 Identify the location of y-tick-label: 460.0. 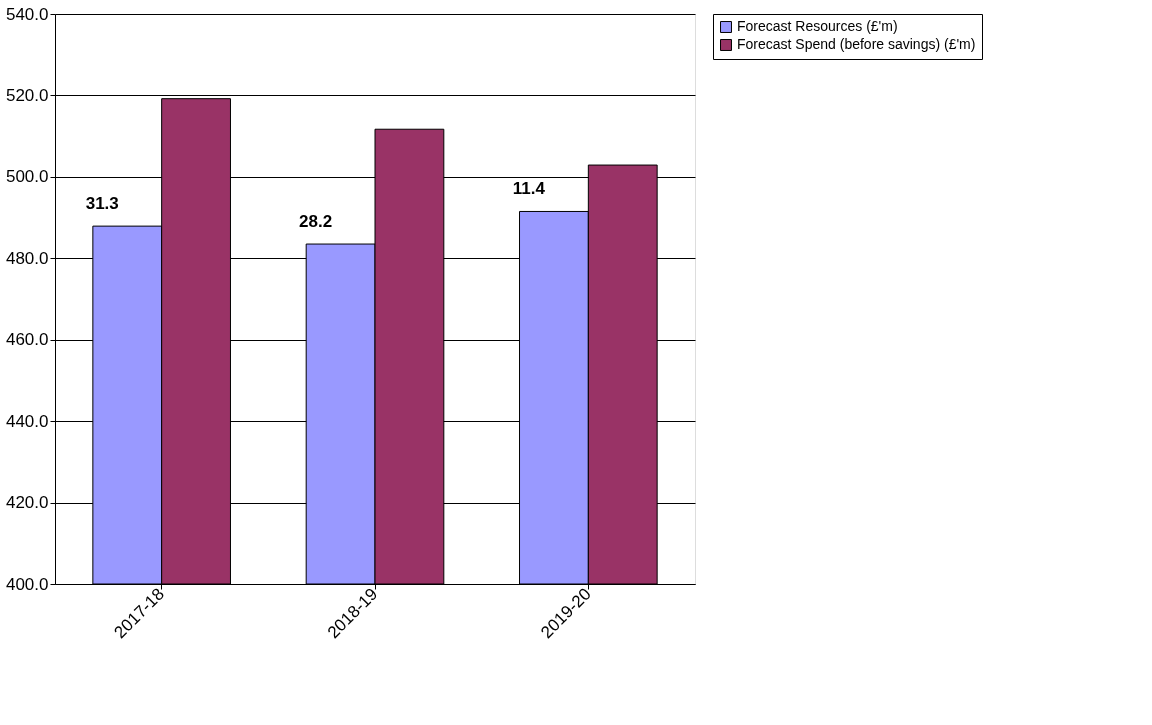
(27, 340).